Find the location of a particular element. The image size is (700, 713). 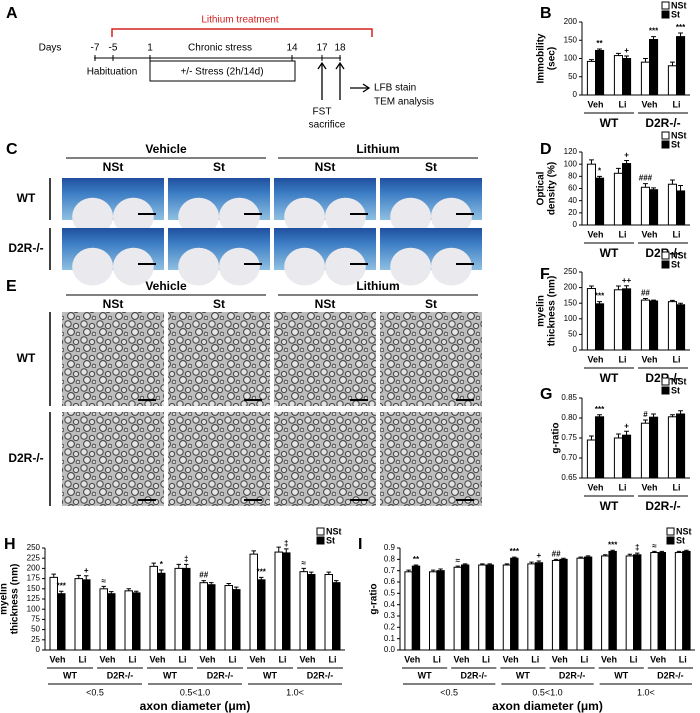

days-label: Days is located at coordinates (50, 48).